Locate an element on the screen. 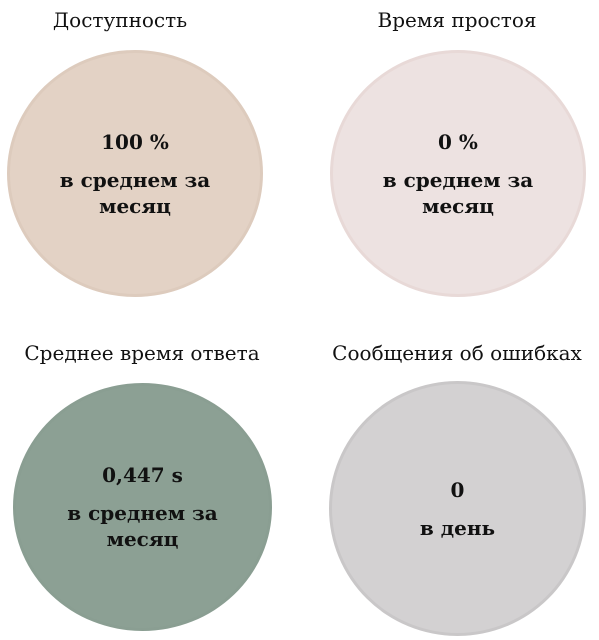  response-time-title: Среднее время ответа is located at coordinates (142, 353).